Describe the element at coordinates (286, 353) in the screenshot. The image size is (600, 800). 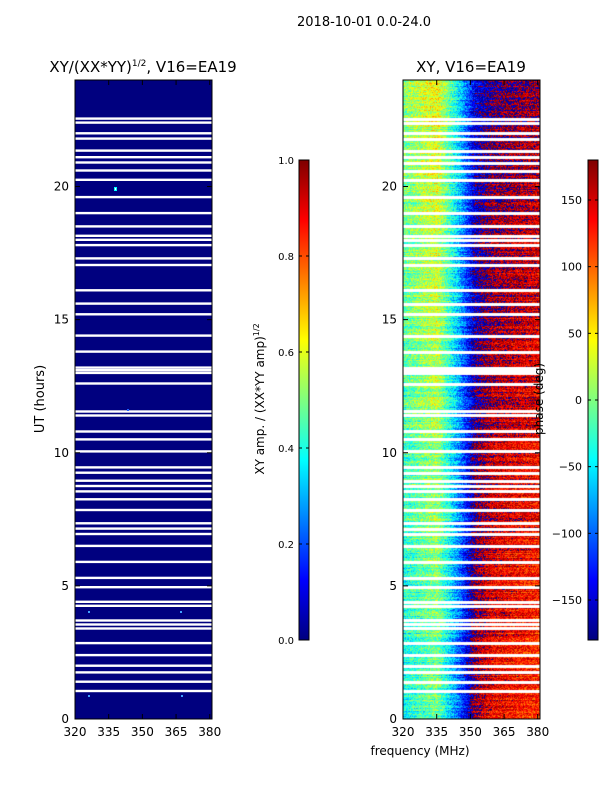
I see `colorbar-tick-label: 0.6` at that location.